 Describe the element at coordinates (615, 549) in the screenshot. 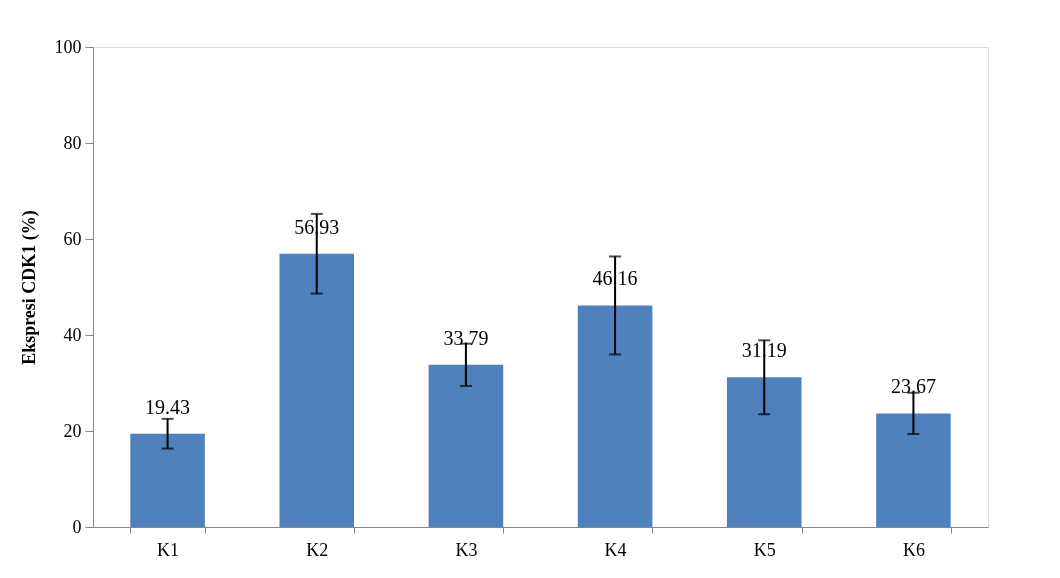

I see `x-tick-label: K4` at that location.